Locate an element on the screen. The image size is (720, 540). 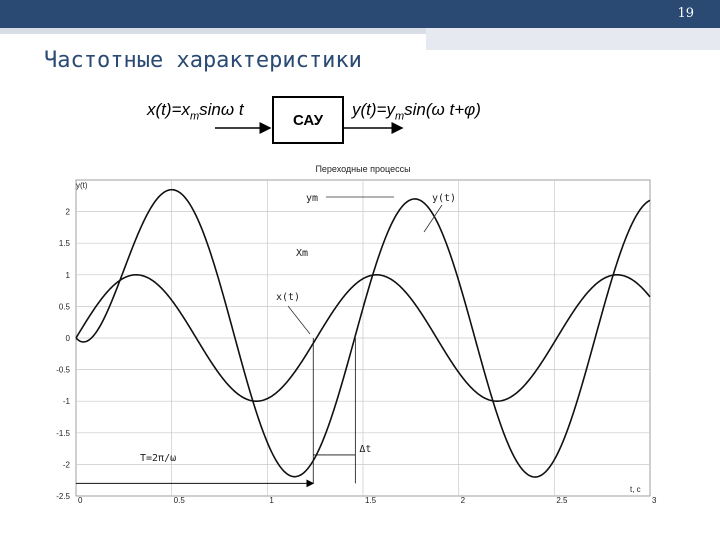
page-number: 19 is located at coordinates (685, 13).